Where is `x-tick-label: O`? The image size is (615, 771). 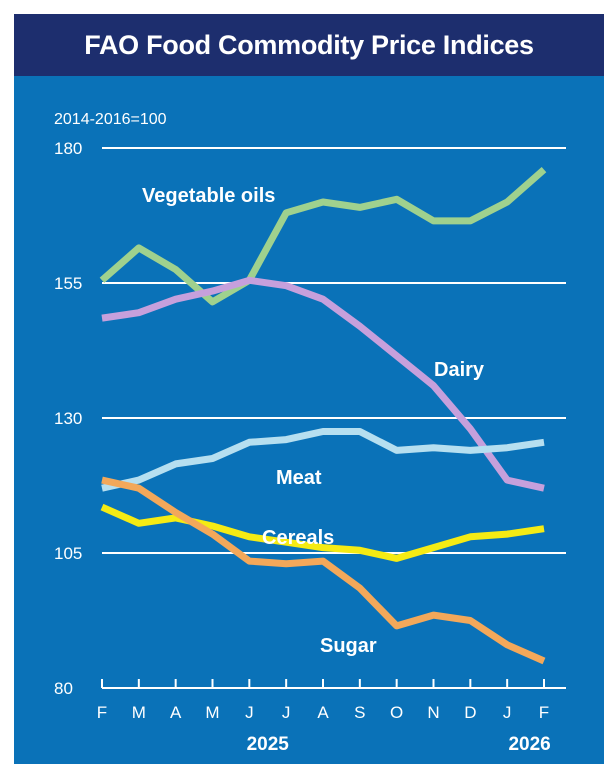 x-tick-label: O is located at coordinates (396, 712).